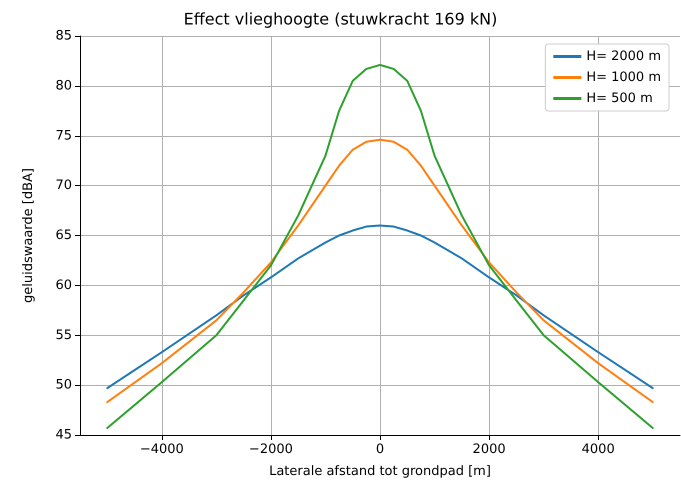 The width and height of the screenshot is (681, 492). What do you see at coordinates (63, 235) in the screenshot?
I see `y-tick-label: 65` at bounding box center [63, 235].